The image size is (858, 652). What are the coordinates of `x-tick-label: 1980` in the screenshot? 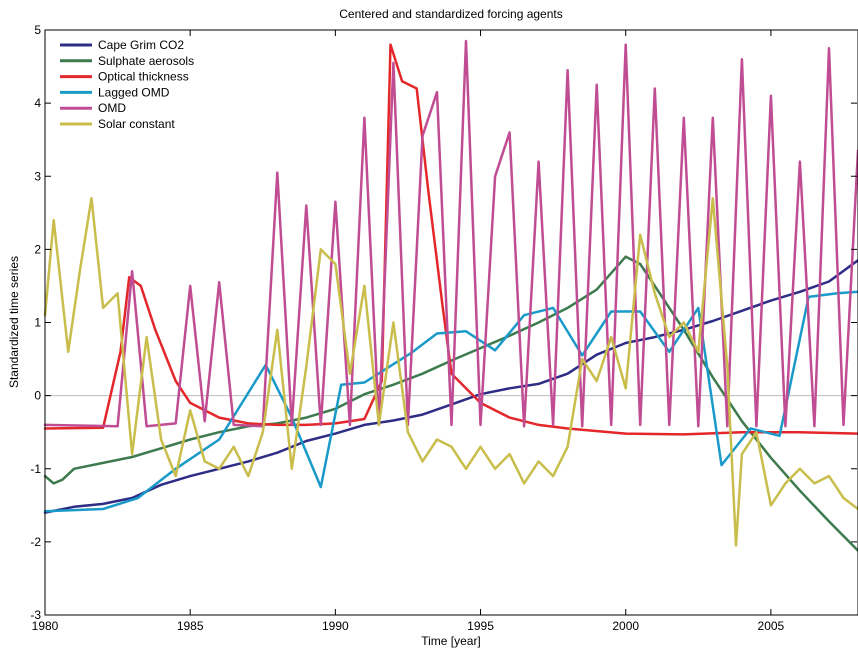 It's located at (45, 626).